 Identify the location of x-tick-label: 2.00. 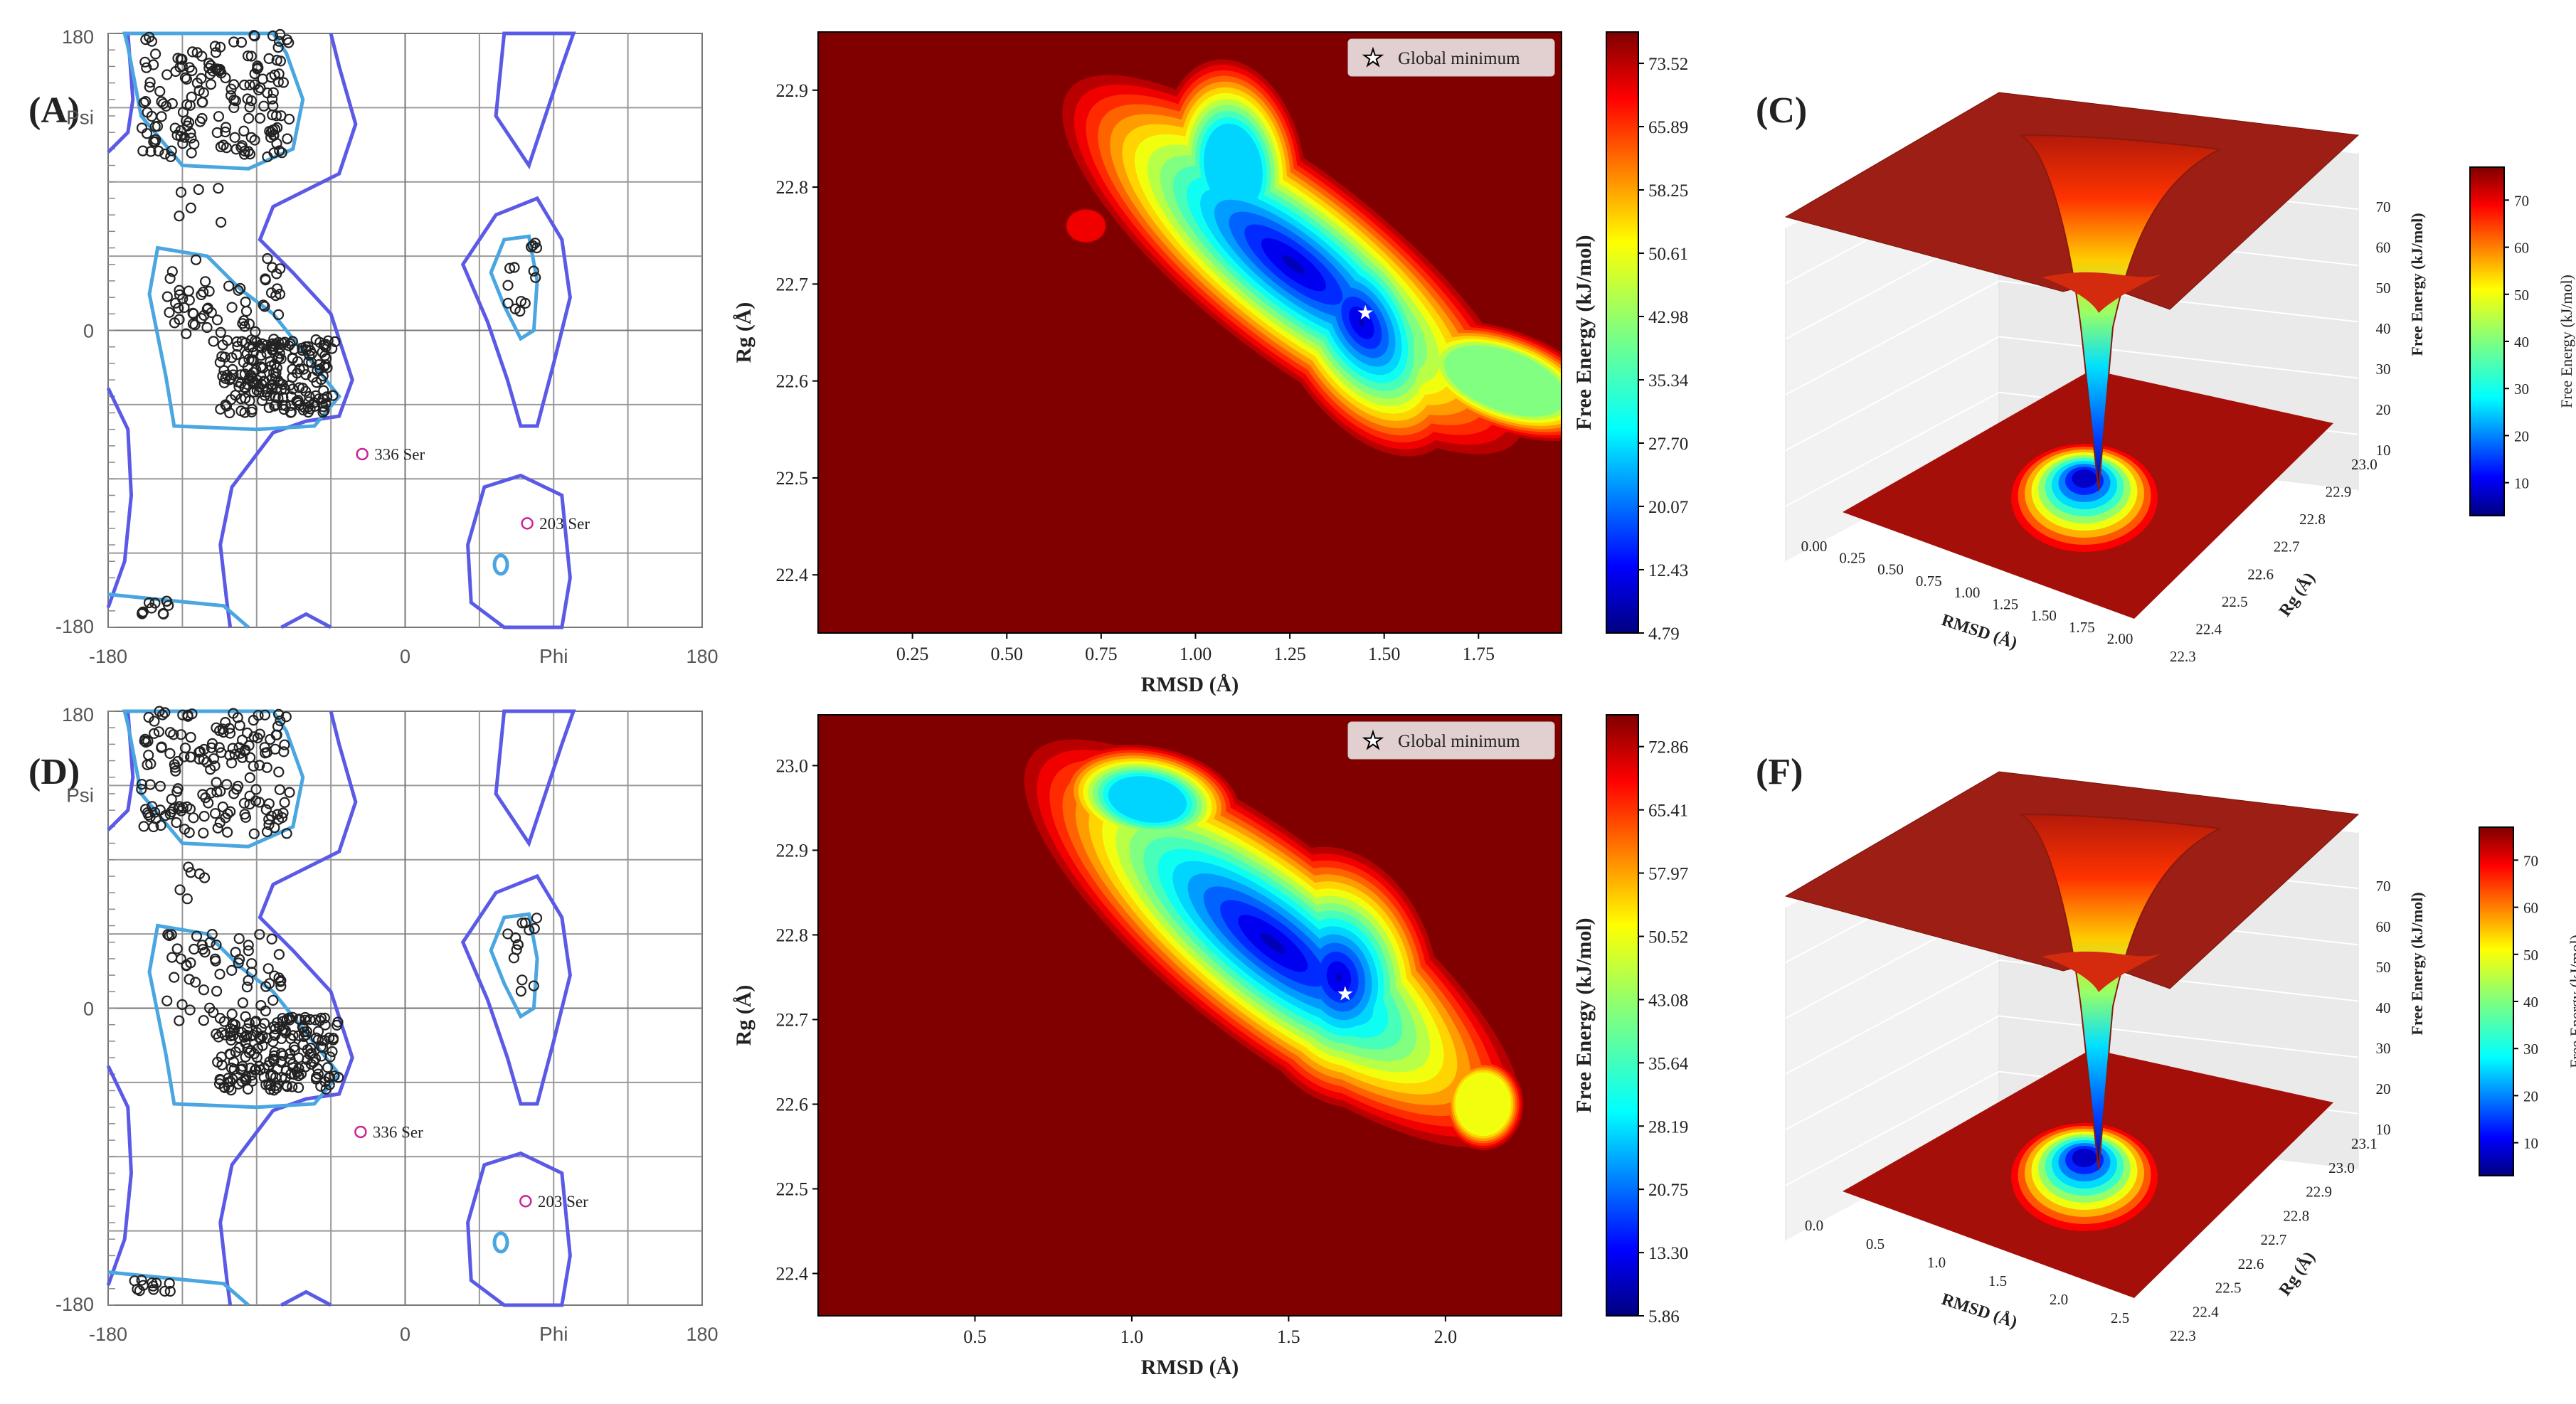
(2120, 638).